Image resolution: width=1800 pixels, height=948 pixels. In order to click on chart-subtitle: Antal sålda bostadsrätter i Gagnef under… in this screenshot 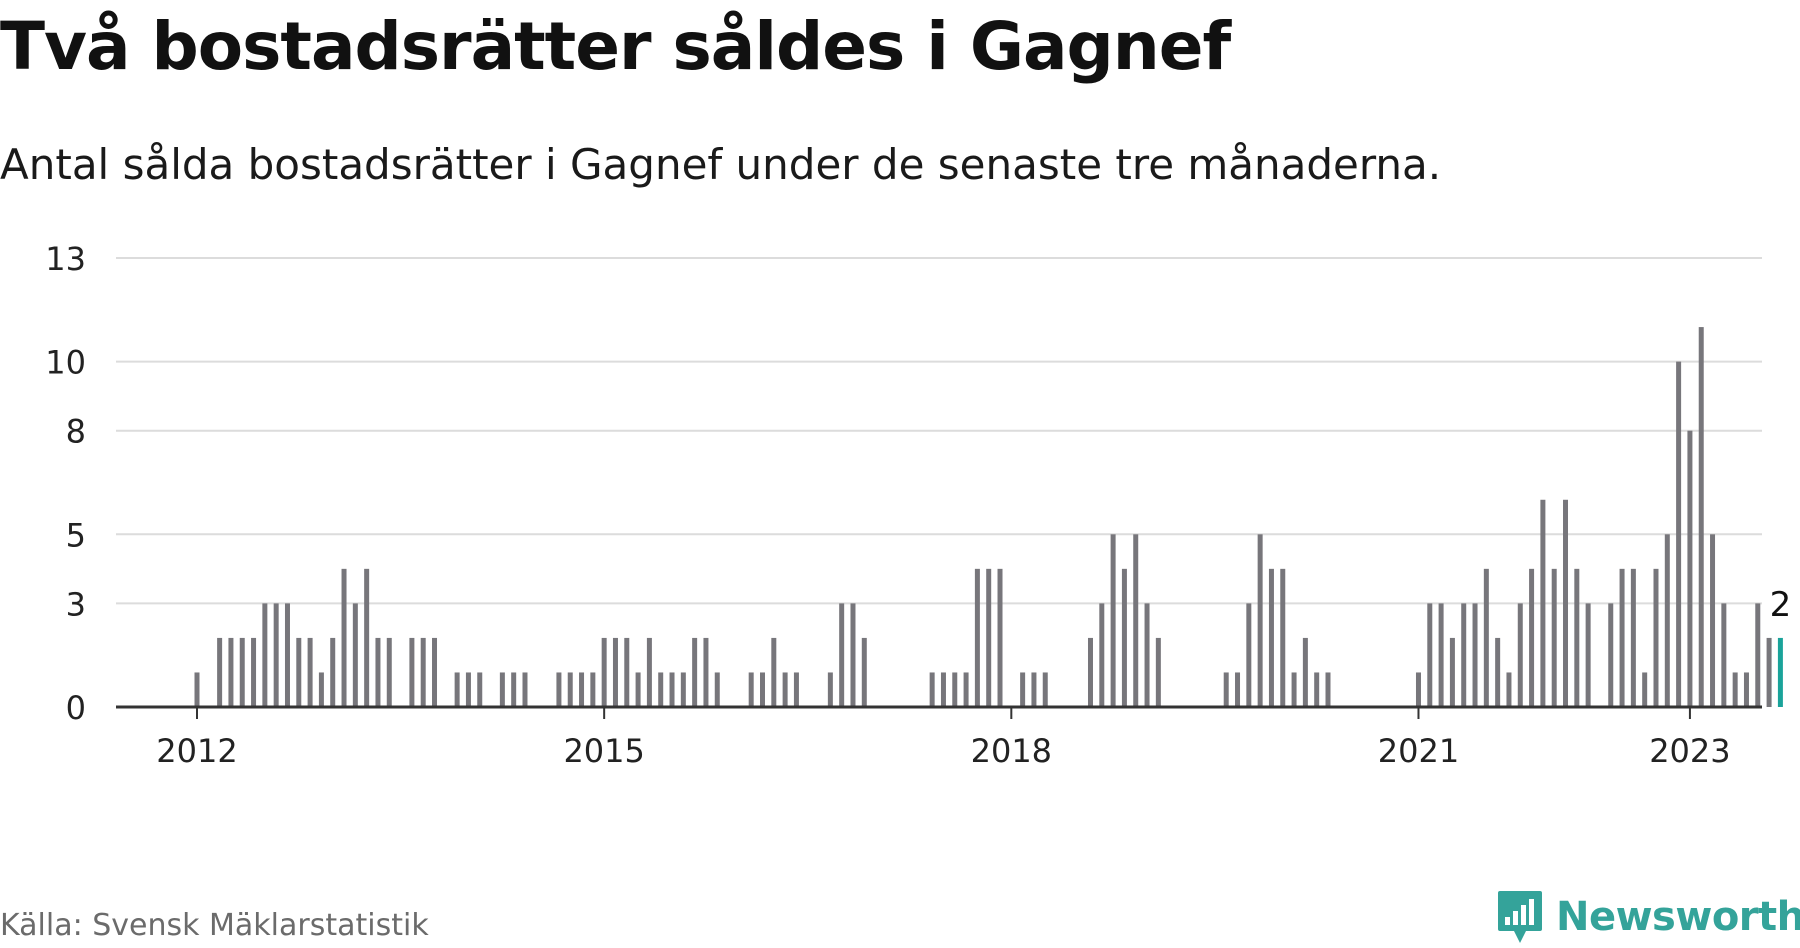, I will do `click(721, 164)`.